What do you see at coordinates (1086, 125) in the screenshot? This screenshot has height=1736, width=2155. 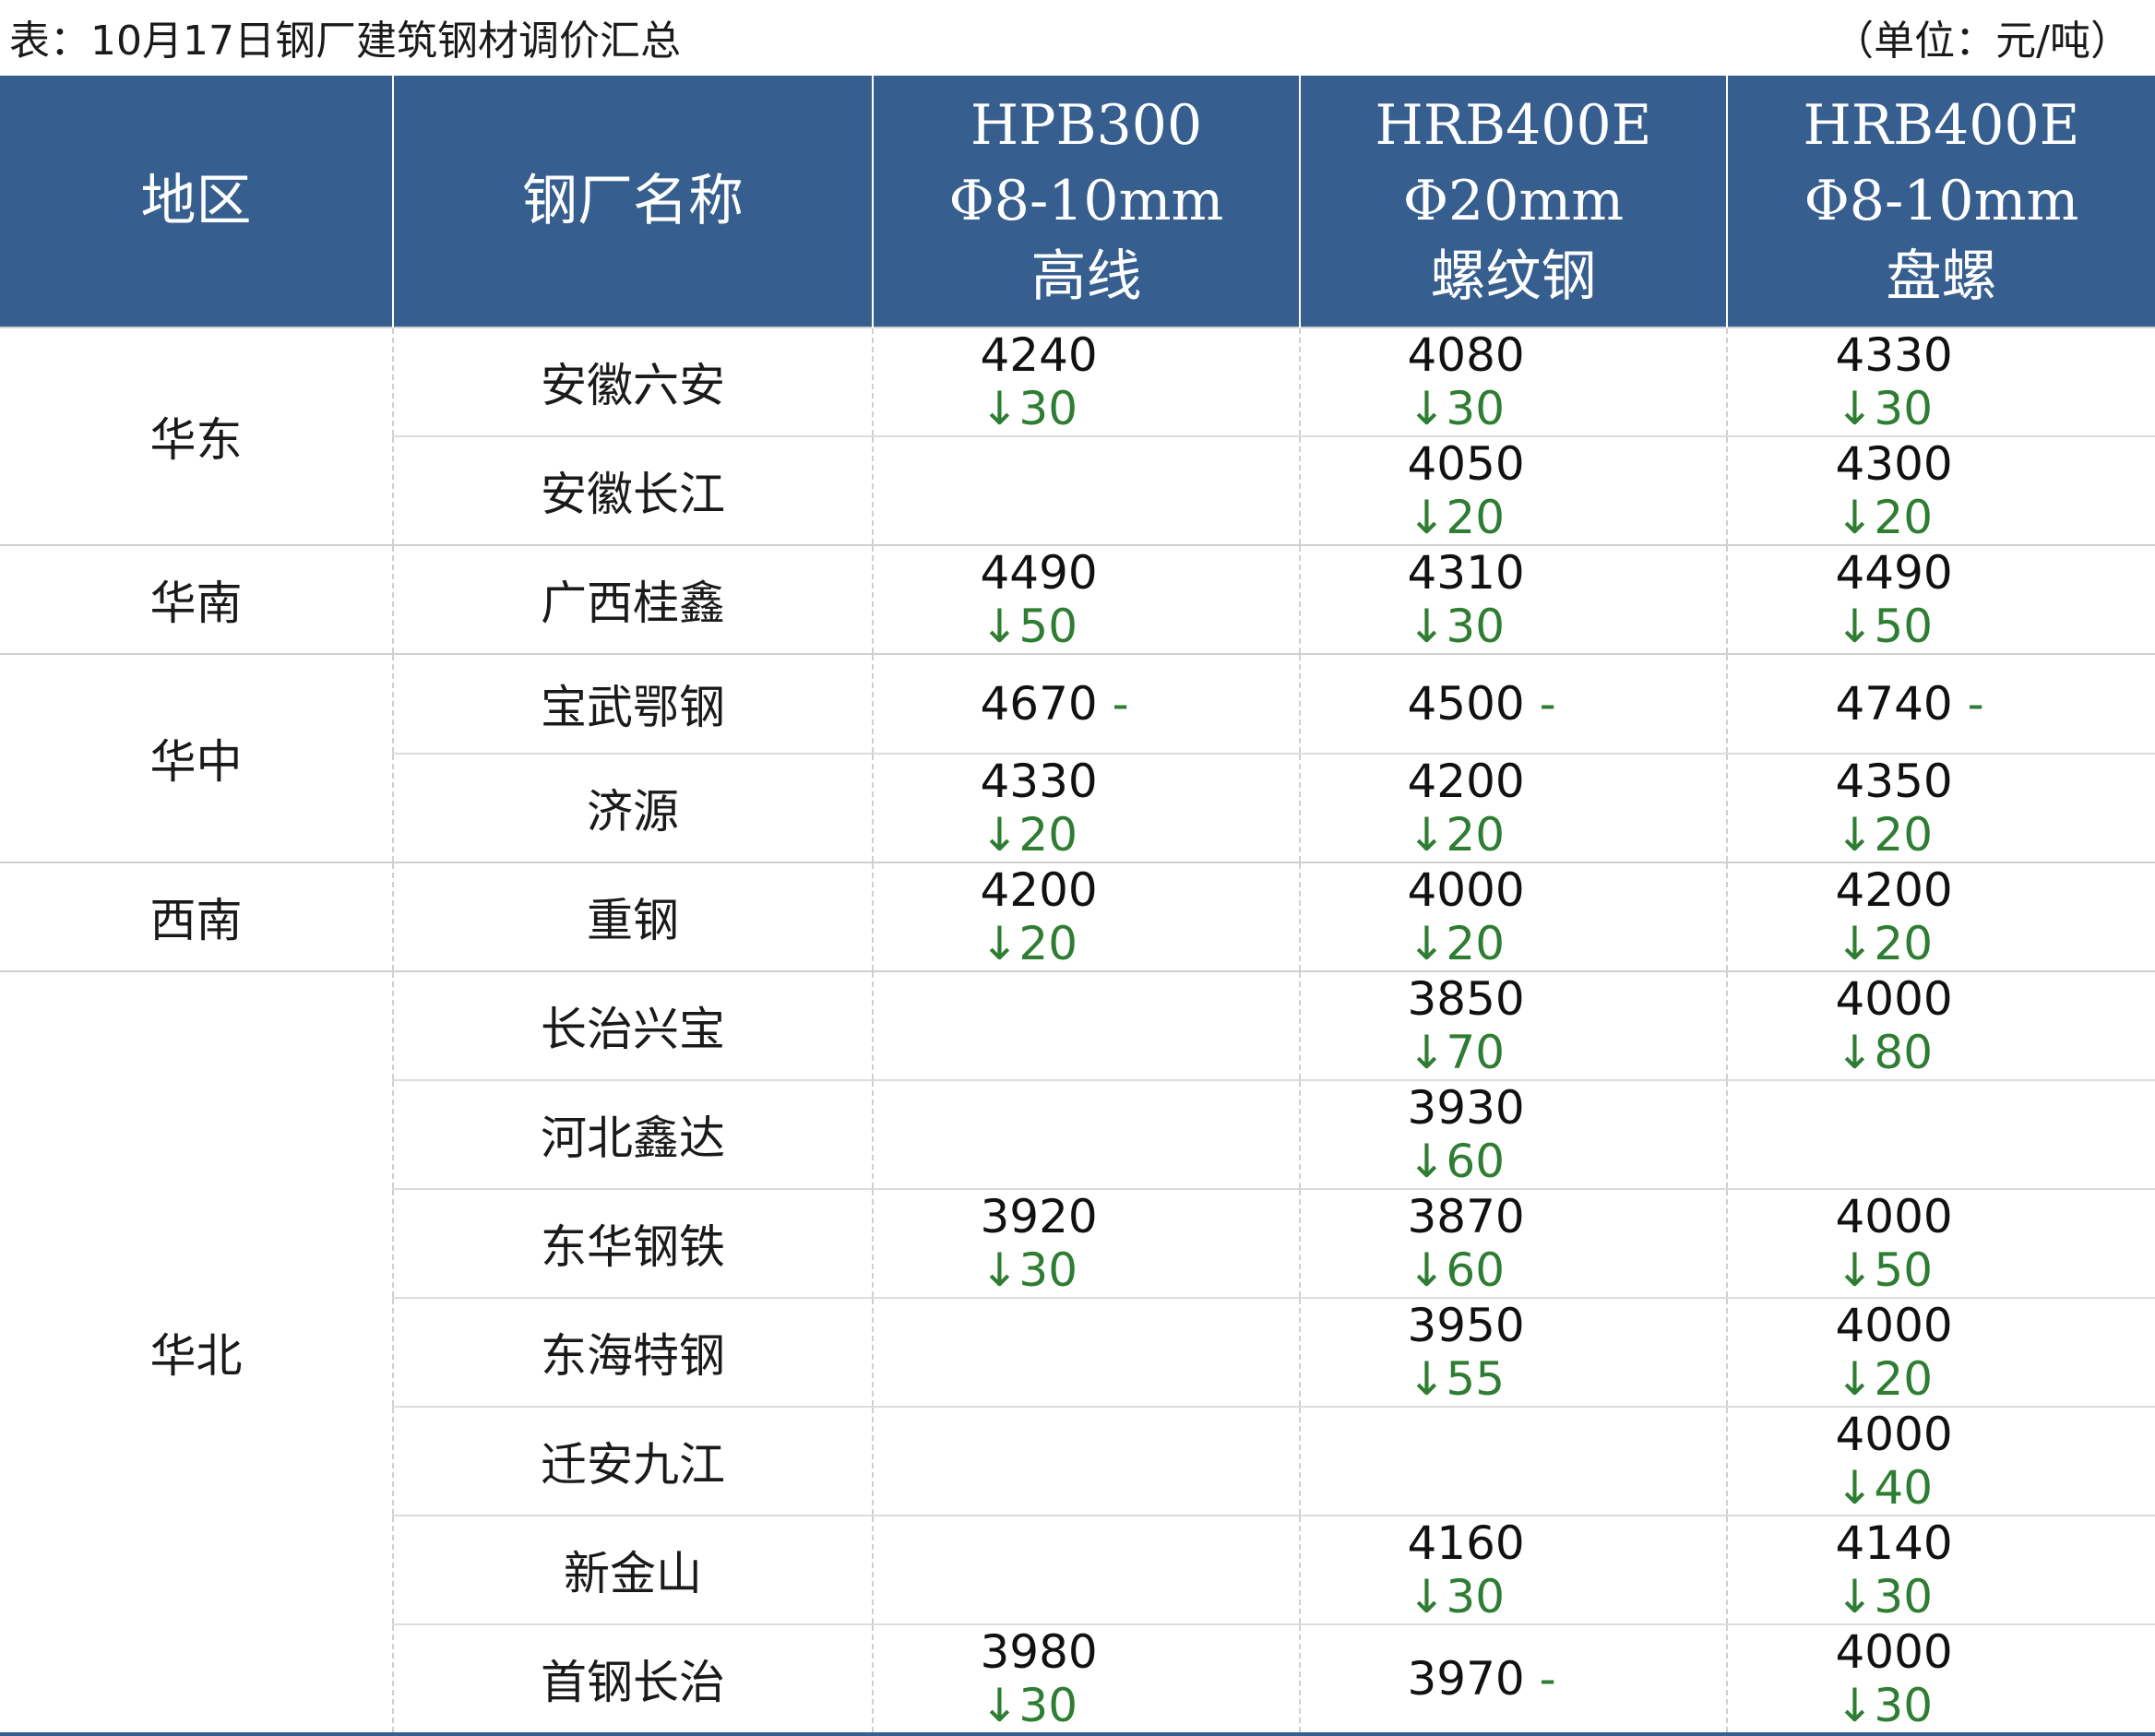 I see `header-line: HPB300` at bounding box center [1086, 125].